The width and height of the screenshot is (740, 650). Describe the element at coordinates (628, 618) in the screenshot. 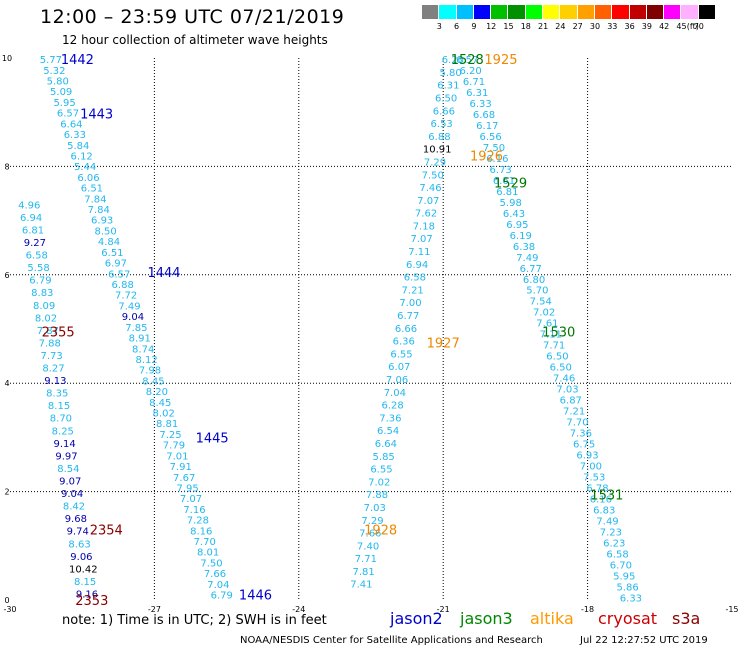

I see `satellite-name: cryosat` at that location.